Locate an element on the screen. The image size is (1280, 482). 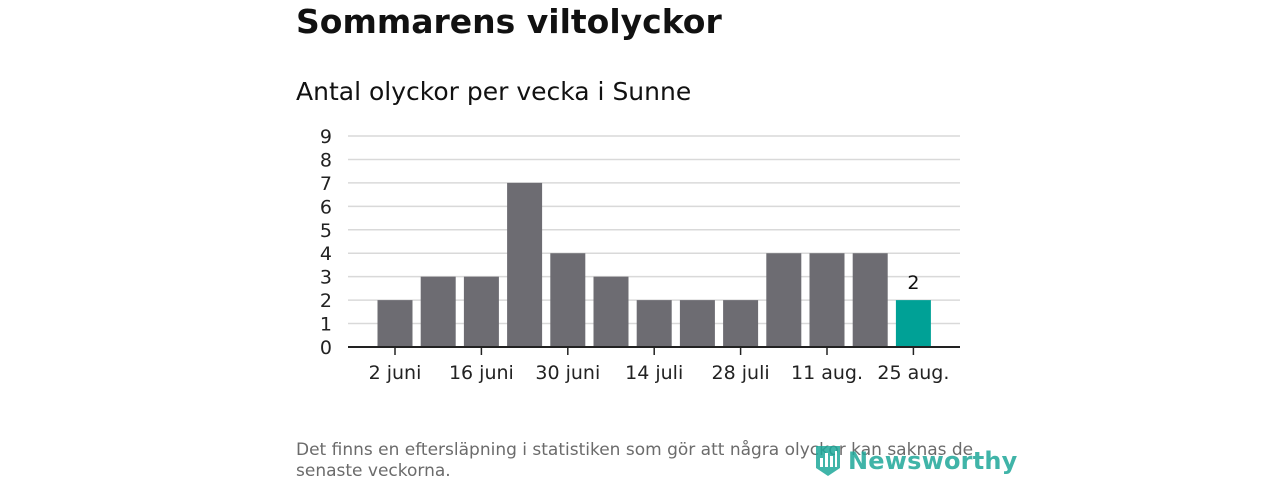
x-tick-label: 11 aug. is located at coordinates (827, 373).